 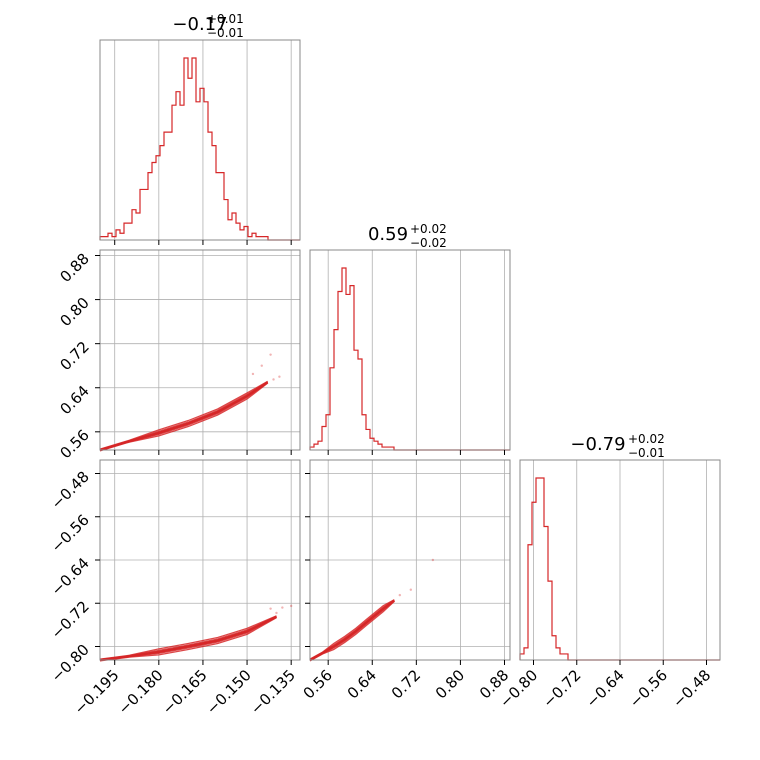 I want to click on xtick-label-p1-1: 0.64, so click(x=362, y=684).